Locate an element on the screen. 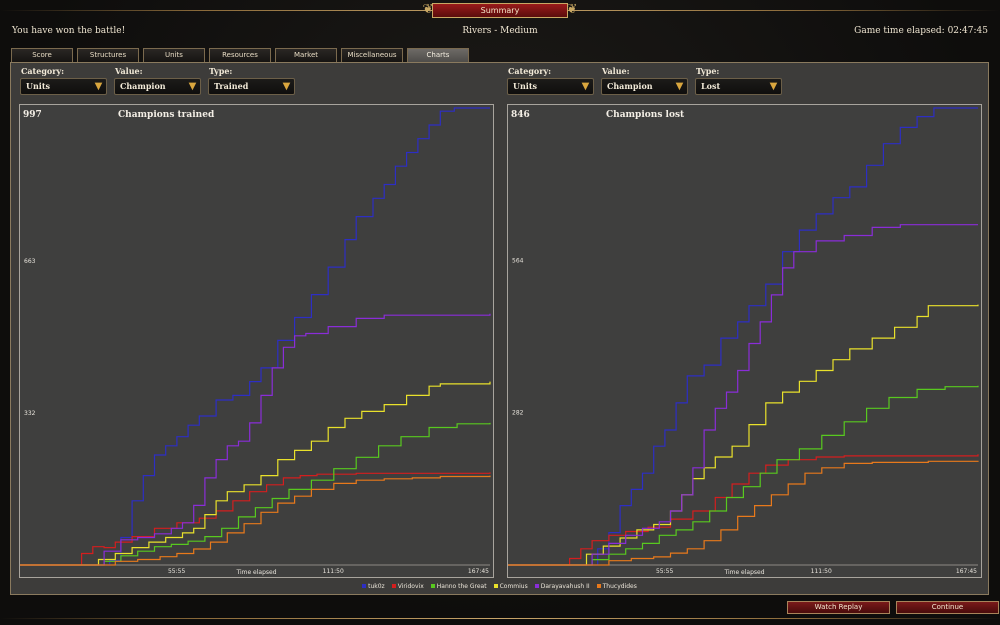  banner-ornament-left-icon: ❦ is located at coordinates (428, 9).